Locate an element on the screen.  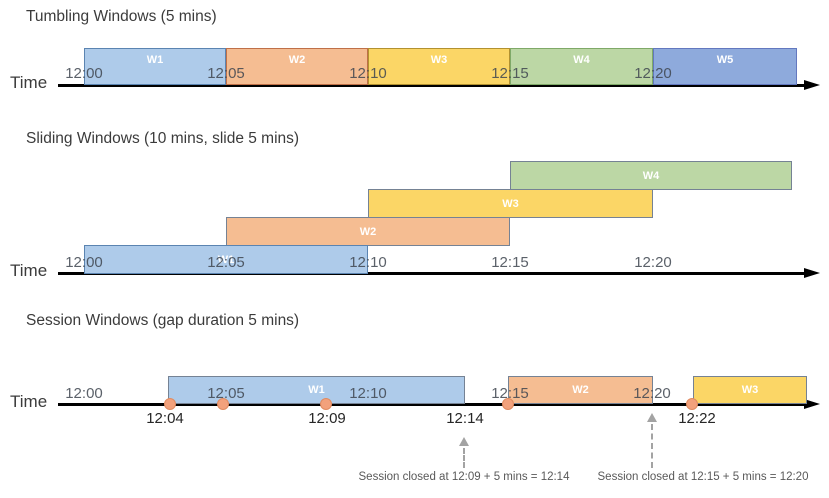
sliding-window-w3: W3 is located at coordinates (510, 203).